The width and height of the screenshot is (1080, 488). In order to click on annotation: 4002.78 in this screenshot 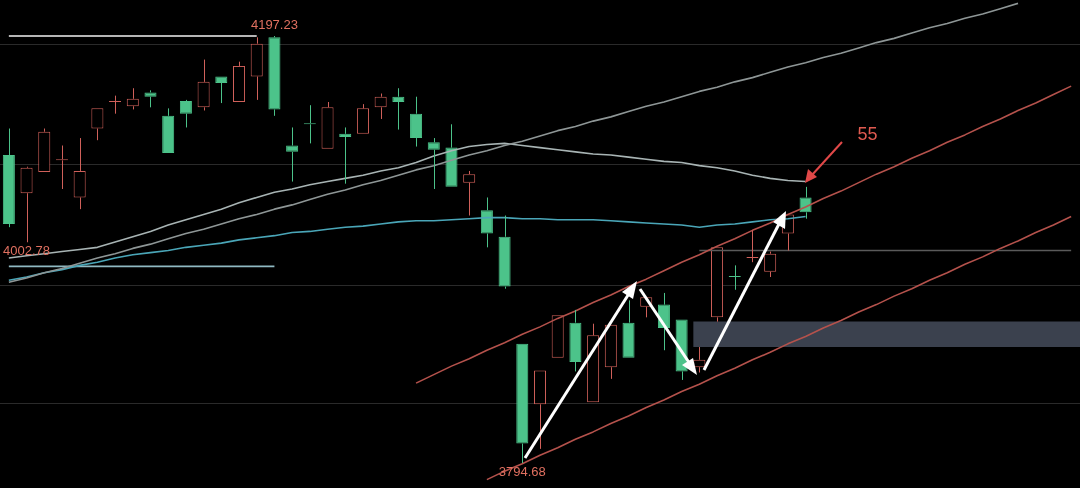, I will do `click(27, 251)`.